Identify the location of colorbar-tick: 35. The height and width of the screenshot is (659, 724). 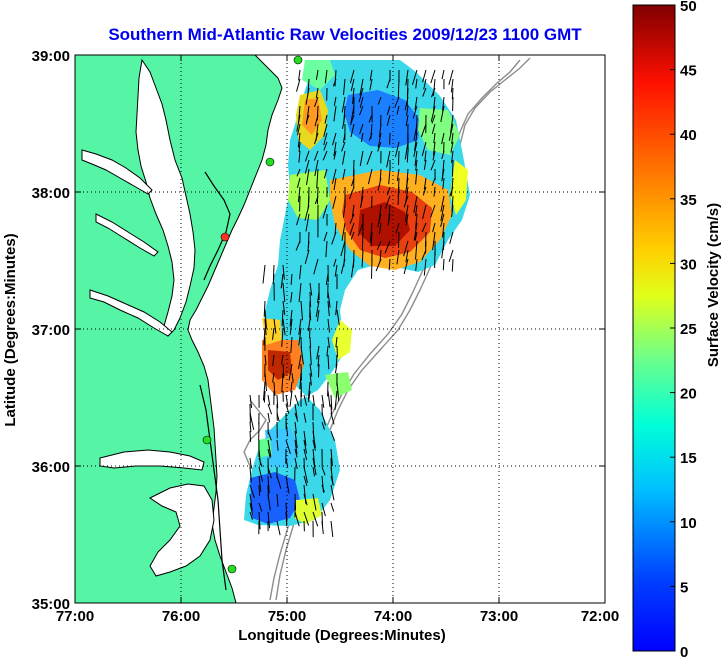
(688, 200).